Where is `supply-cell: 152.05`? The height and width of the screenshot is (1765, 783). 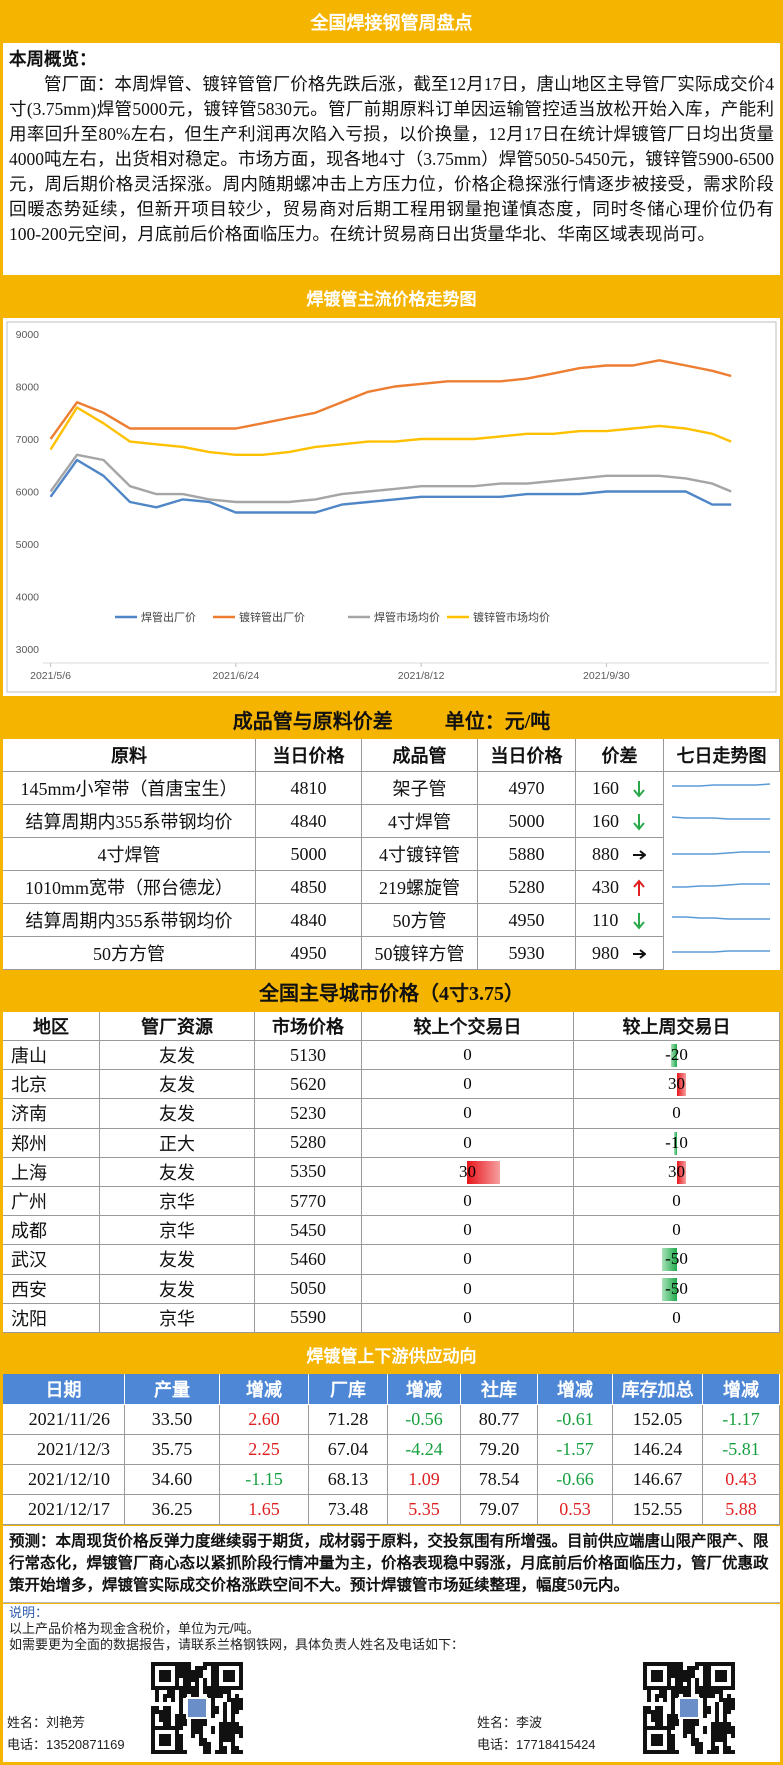
supply-cell: 152.05 is located at coordinates (658, 1420).